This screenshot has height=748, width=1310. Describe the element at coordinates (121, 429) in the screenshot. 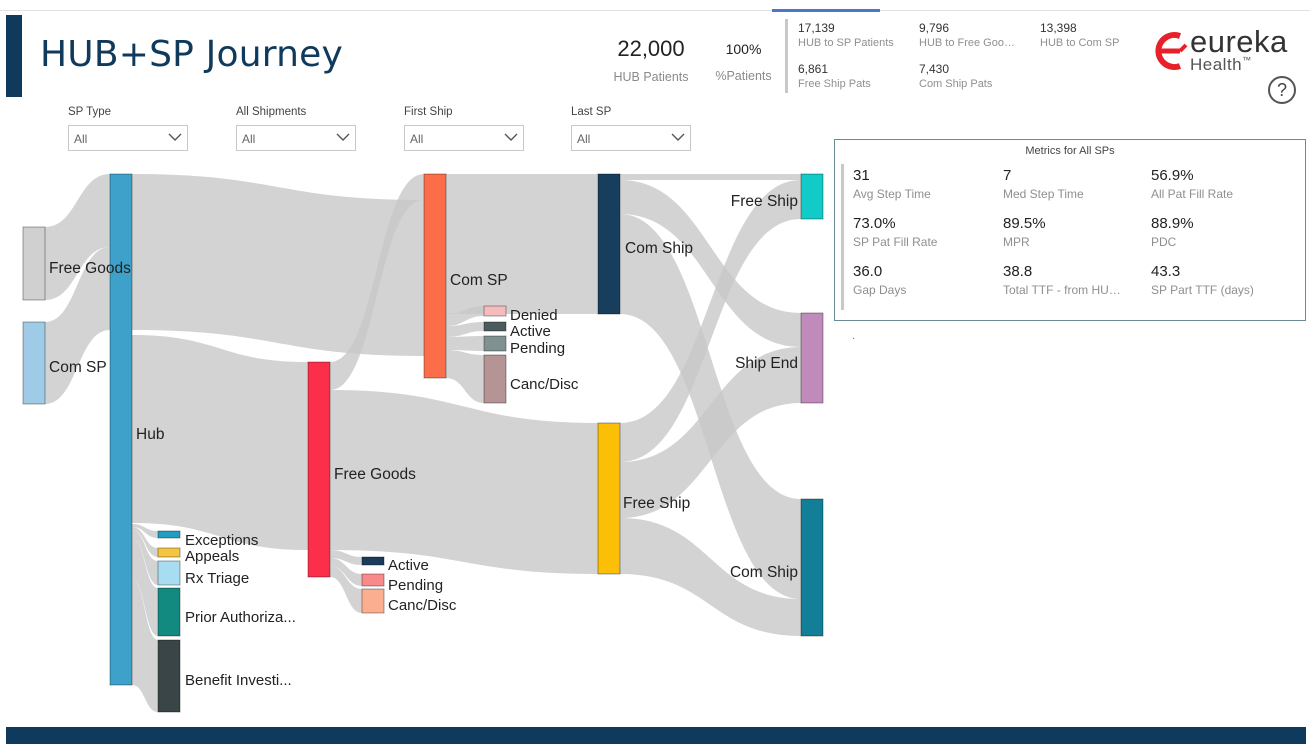

I see `sankey-node-hub` at that location.